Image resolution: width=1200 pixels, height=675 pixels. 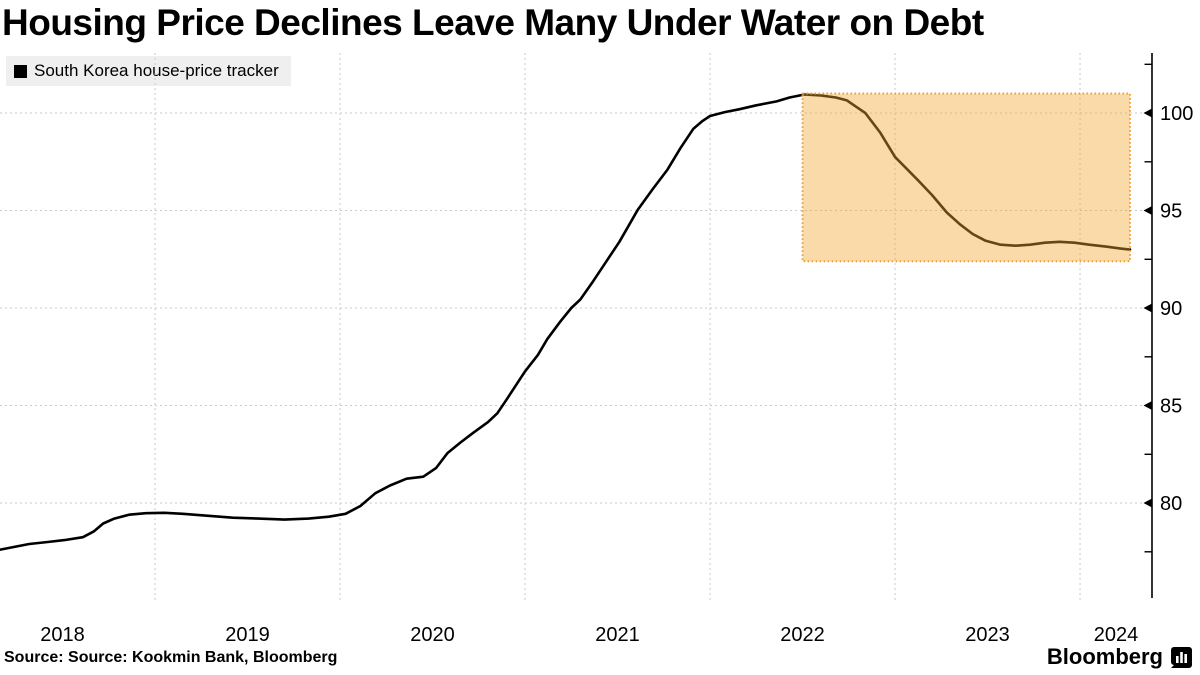 What do you see at coordinates (432, 635) in the screenshot?
I see `x-tick-label: 2020` at bounding box center [432, 635].